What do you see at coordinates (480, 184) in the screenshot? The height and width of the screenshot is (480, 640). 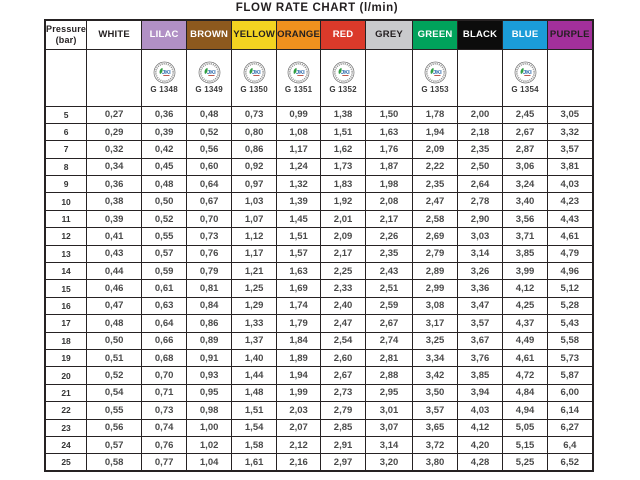 I see `flow-value: 2,64` at bounding box center [480, 184].